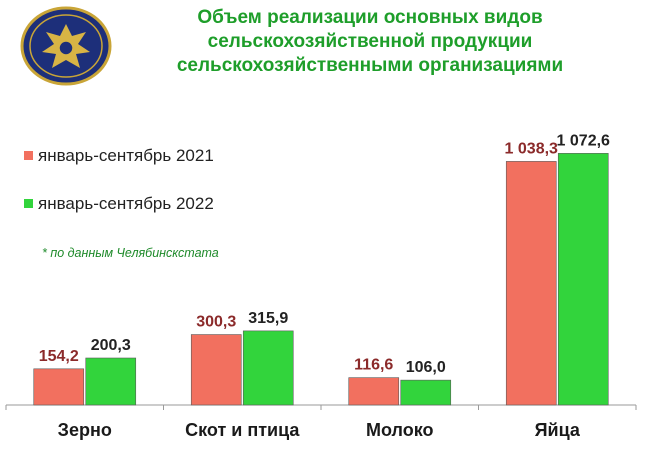 This screenshot has width=649, height=457. Describe the element at coordinates (583, 140) in the screenshot. I see `data-label-2022: 1 072,6` at that location.